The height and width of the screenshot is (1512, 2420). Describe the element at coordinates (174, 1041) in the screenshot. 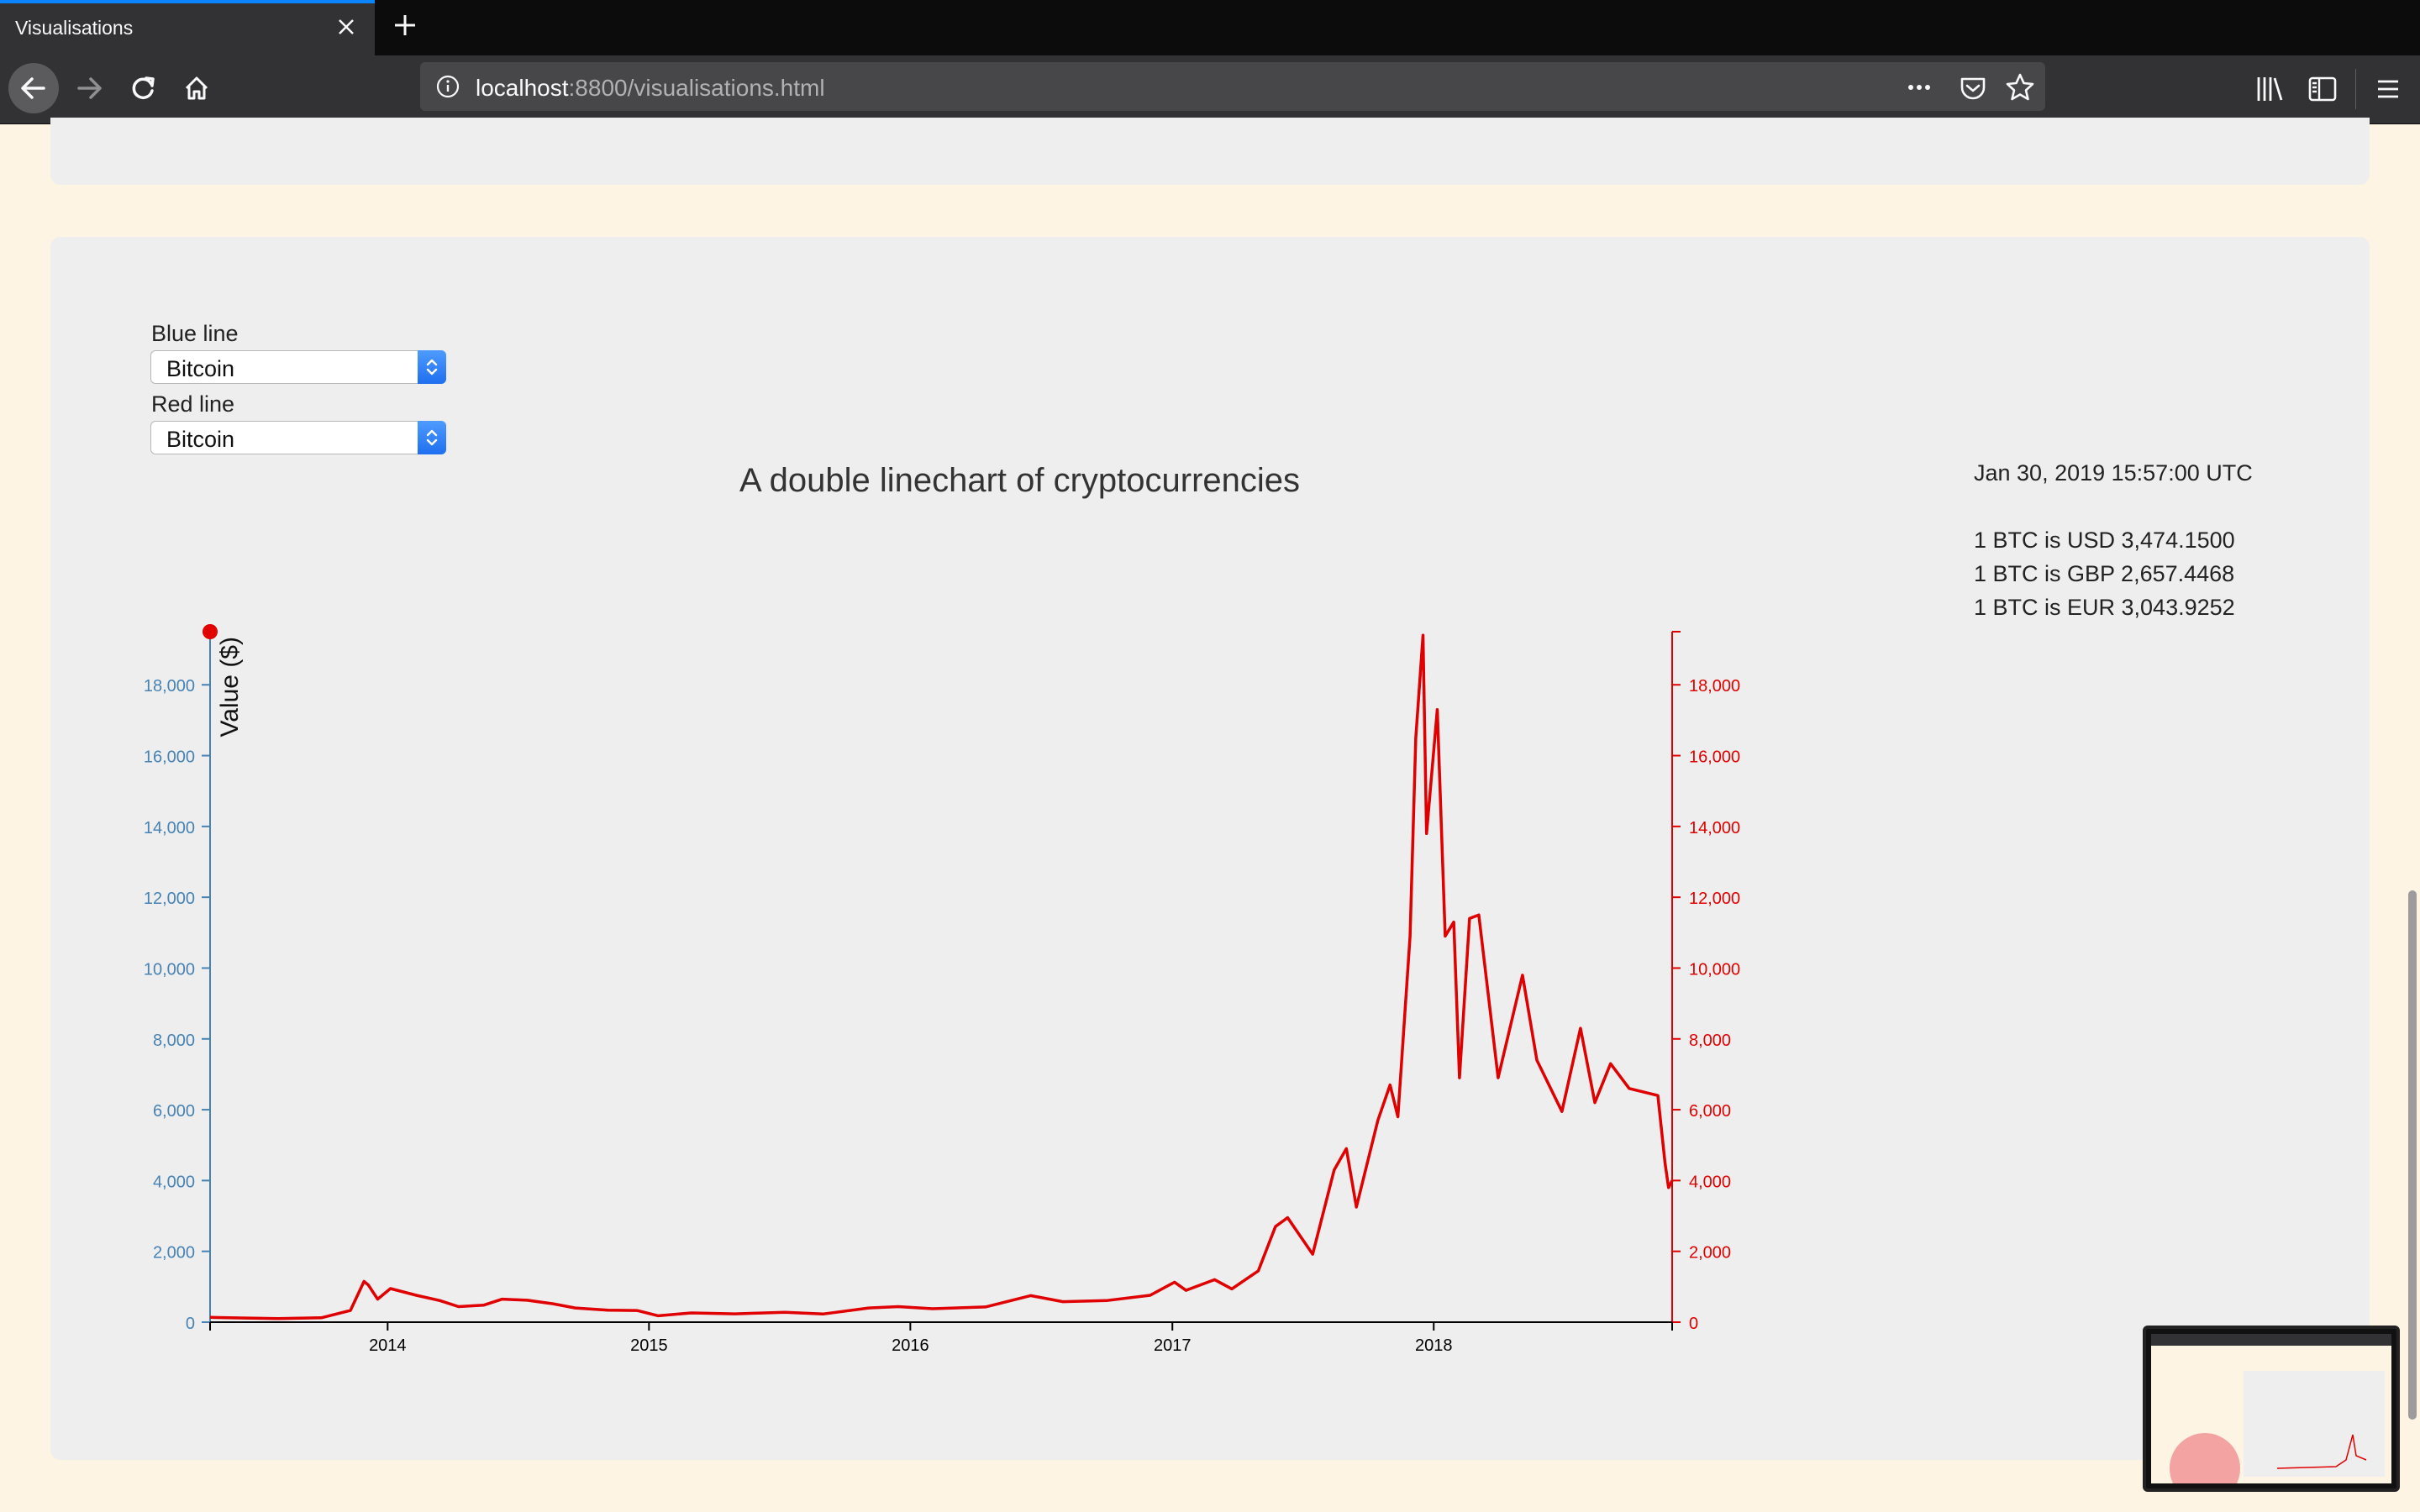

I see `left-y-tick-label: 8,000` at that location.